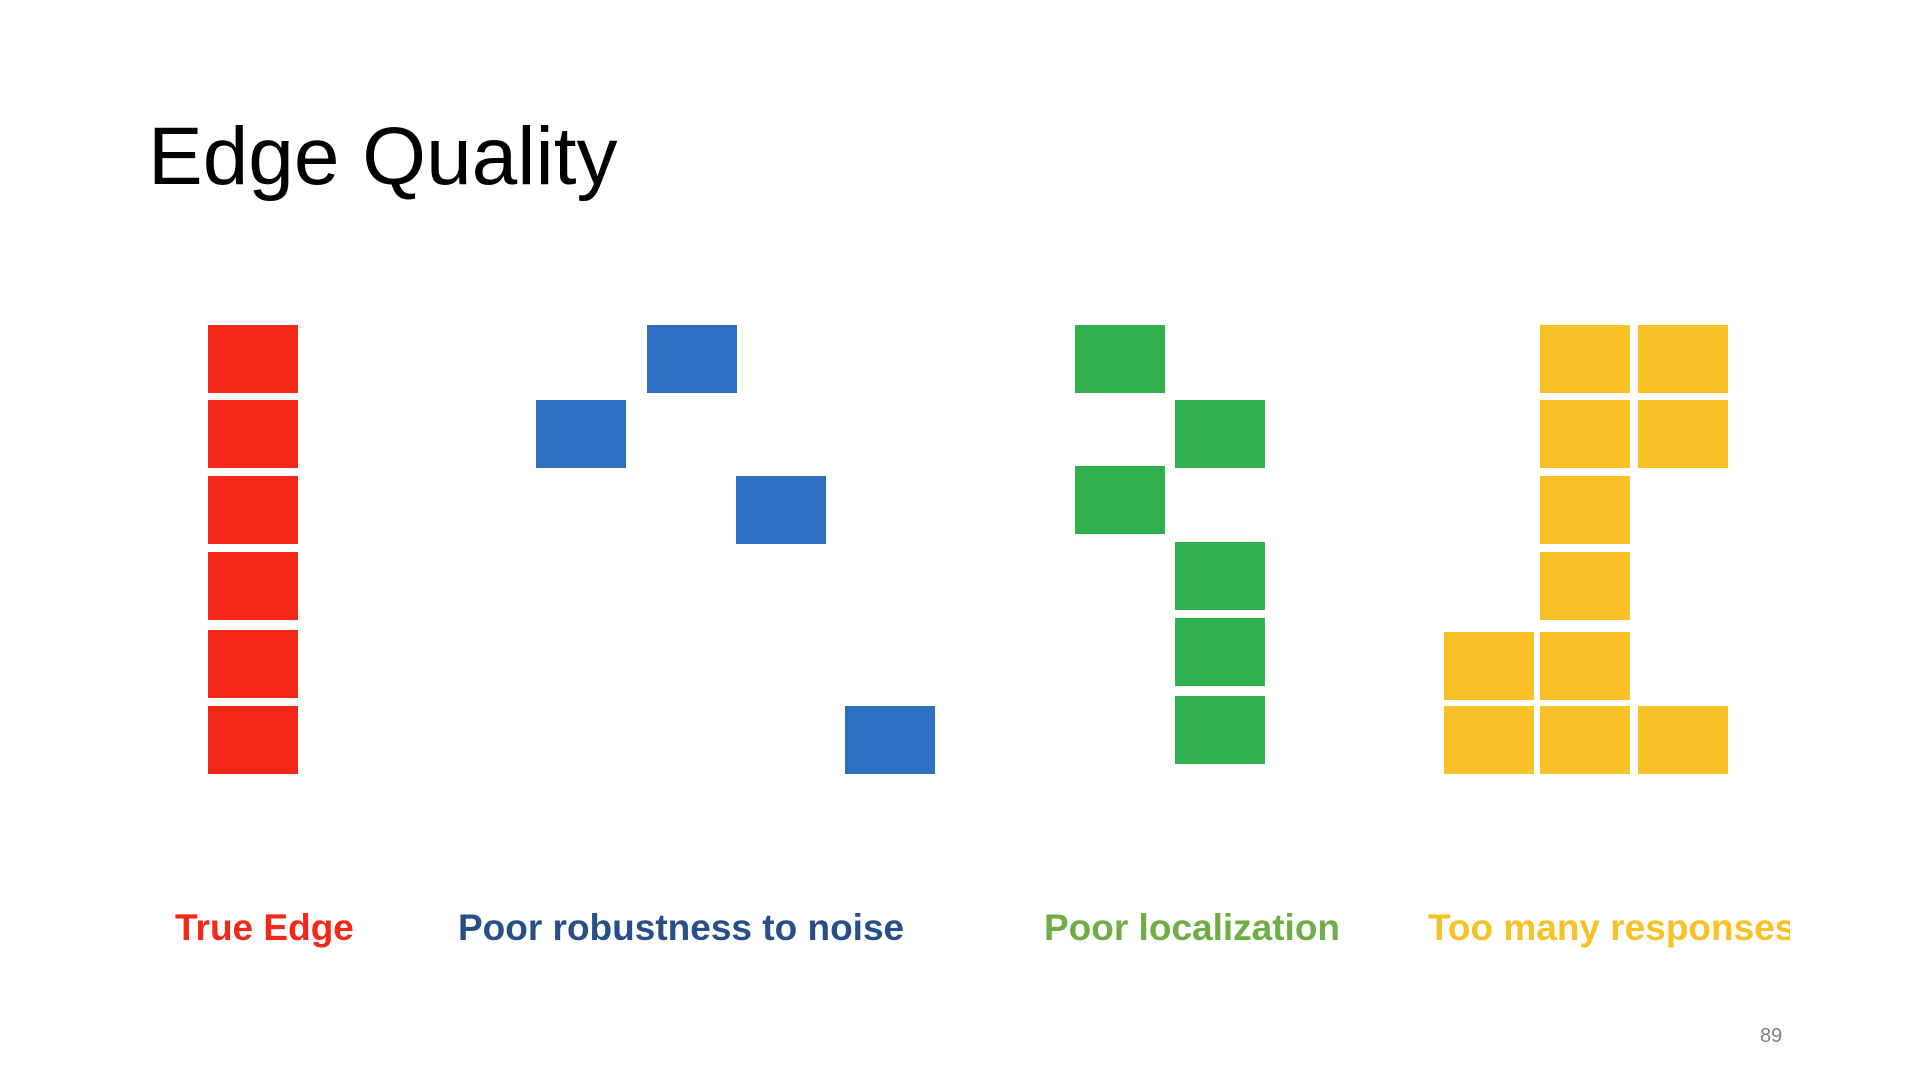  I want to click on page-number: 89, so click(1771, 1036).